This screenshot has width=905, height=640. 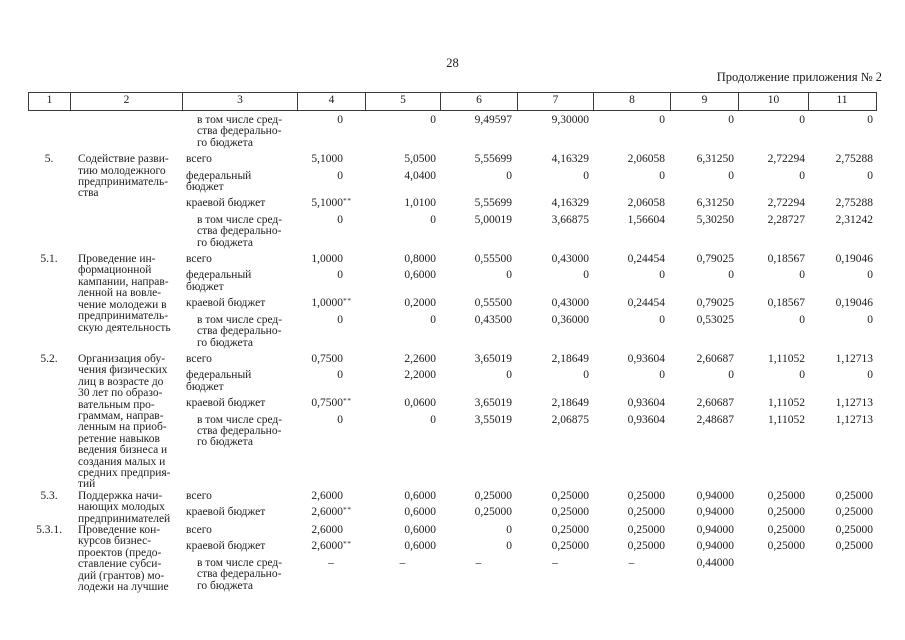 I want to click on value-cell: 0,55500, so click(x=493, y=259).